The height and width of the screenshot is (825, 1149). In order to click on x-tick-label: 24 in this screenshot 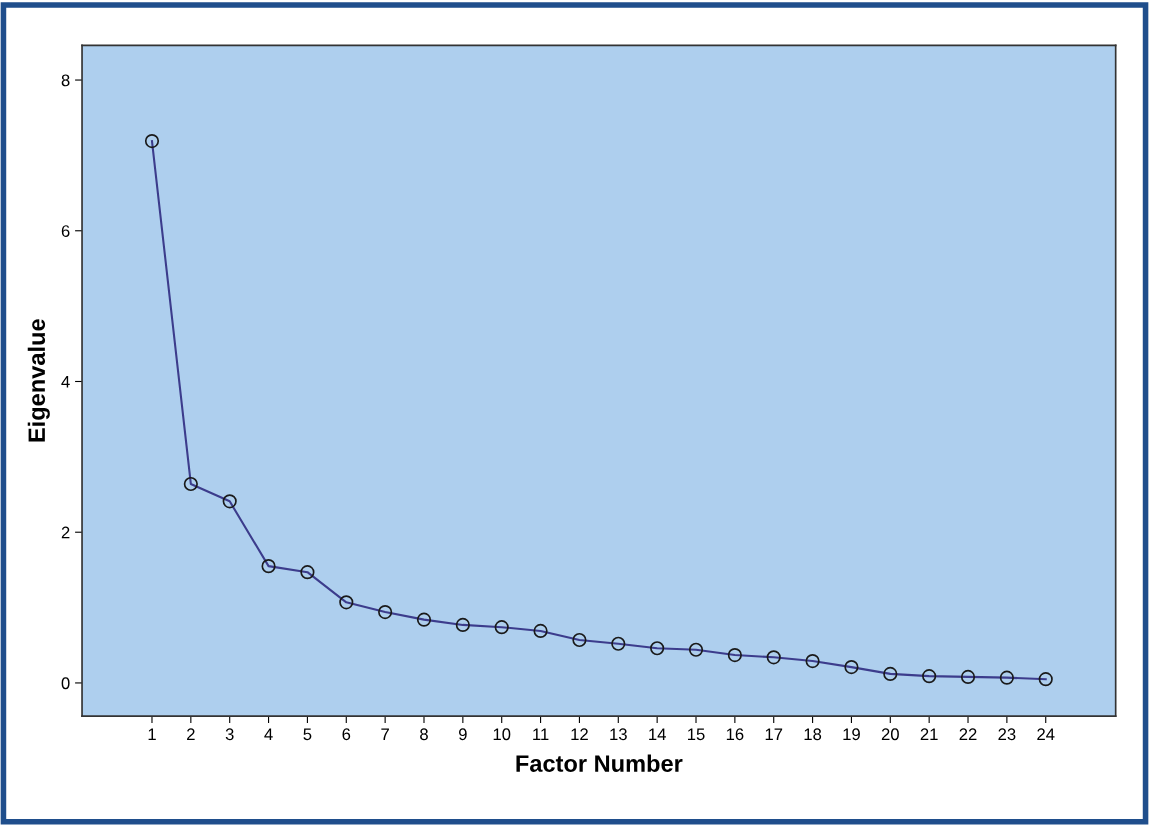, I will do `click(1046, 734)`.